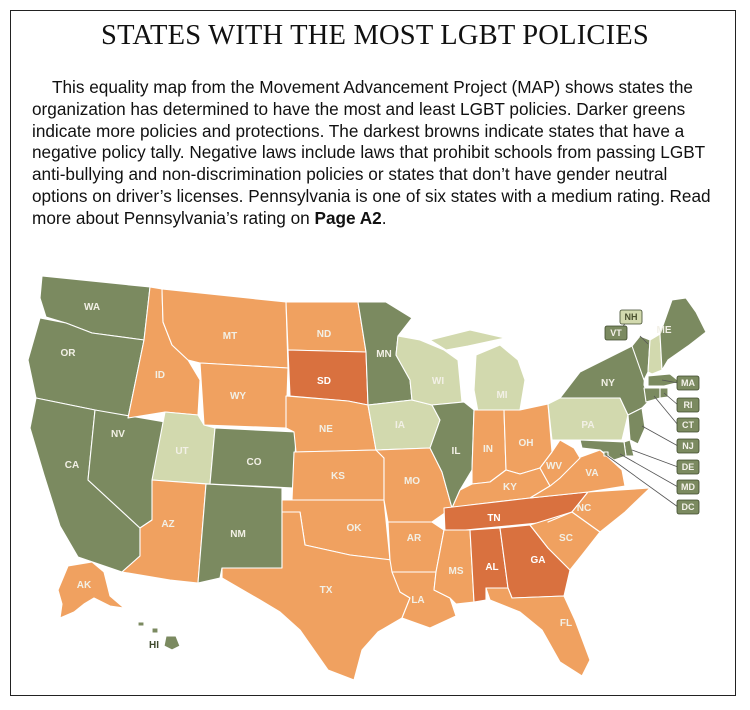 The width and height of the screenshot is (750, 710). What do you see at coordinates (587, 425) in the screenshot?
I see `label-PA: PA` at bounding box center [587, 425].